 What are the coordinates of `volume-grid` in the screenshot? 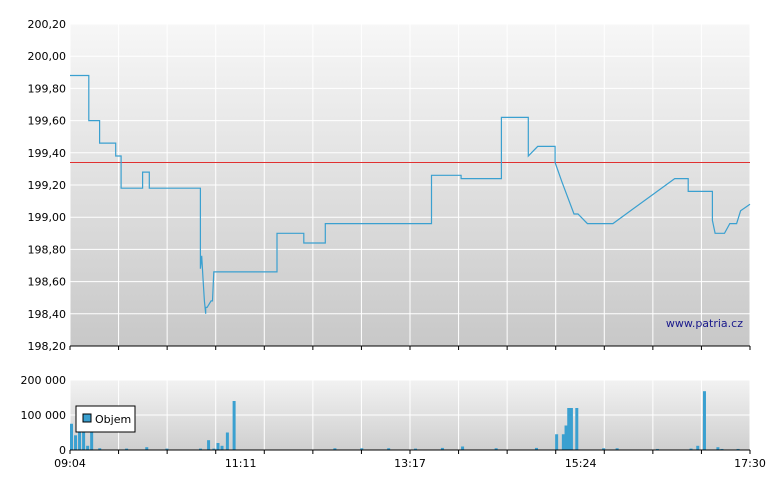 It's located at (410, 415).